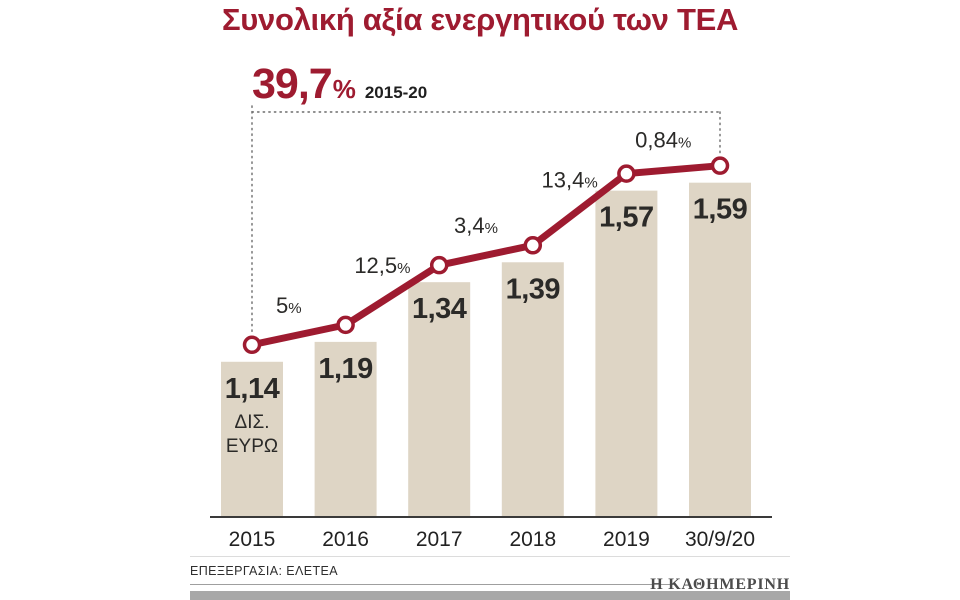 The image size is (960, 600). I want to click on brand-logo: Η ΚΑΘΗΜΕΡΙΝΗ, so click(720, 584).